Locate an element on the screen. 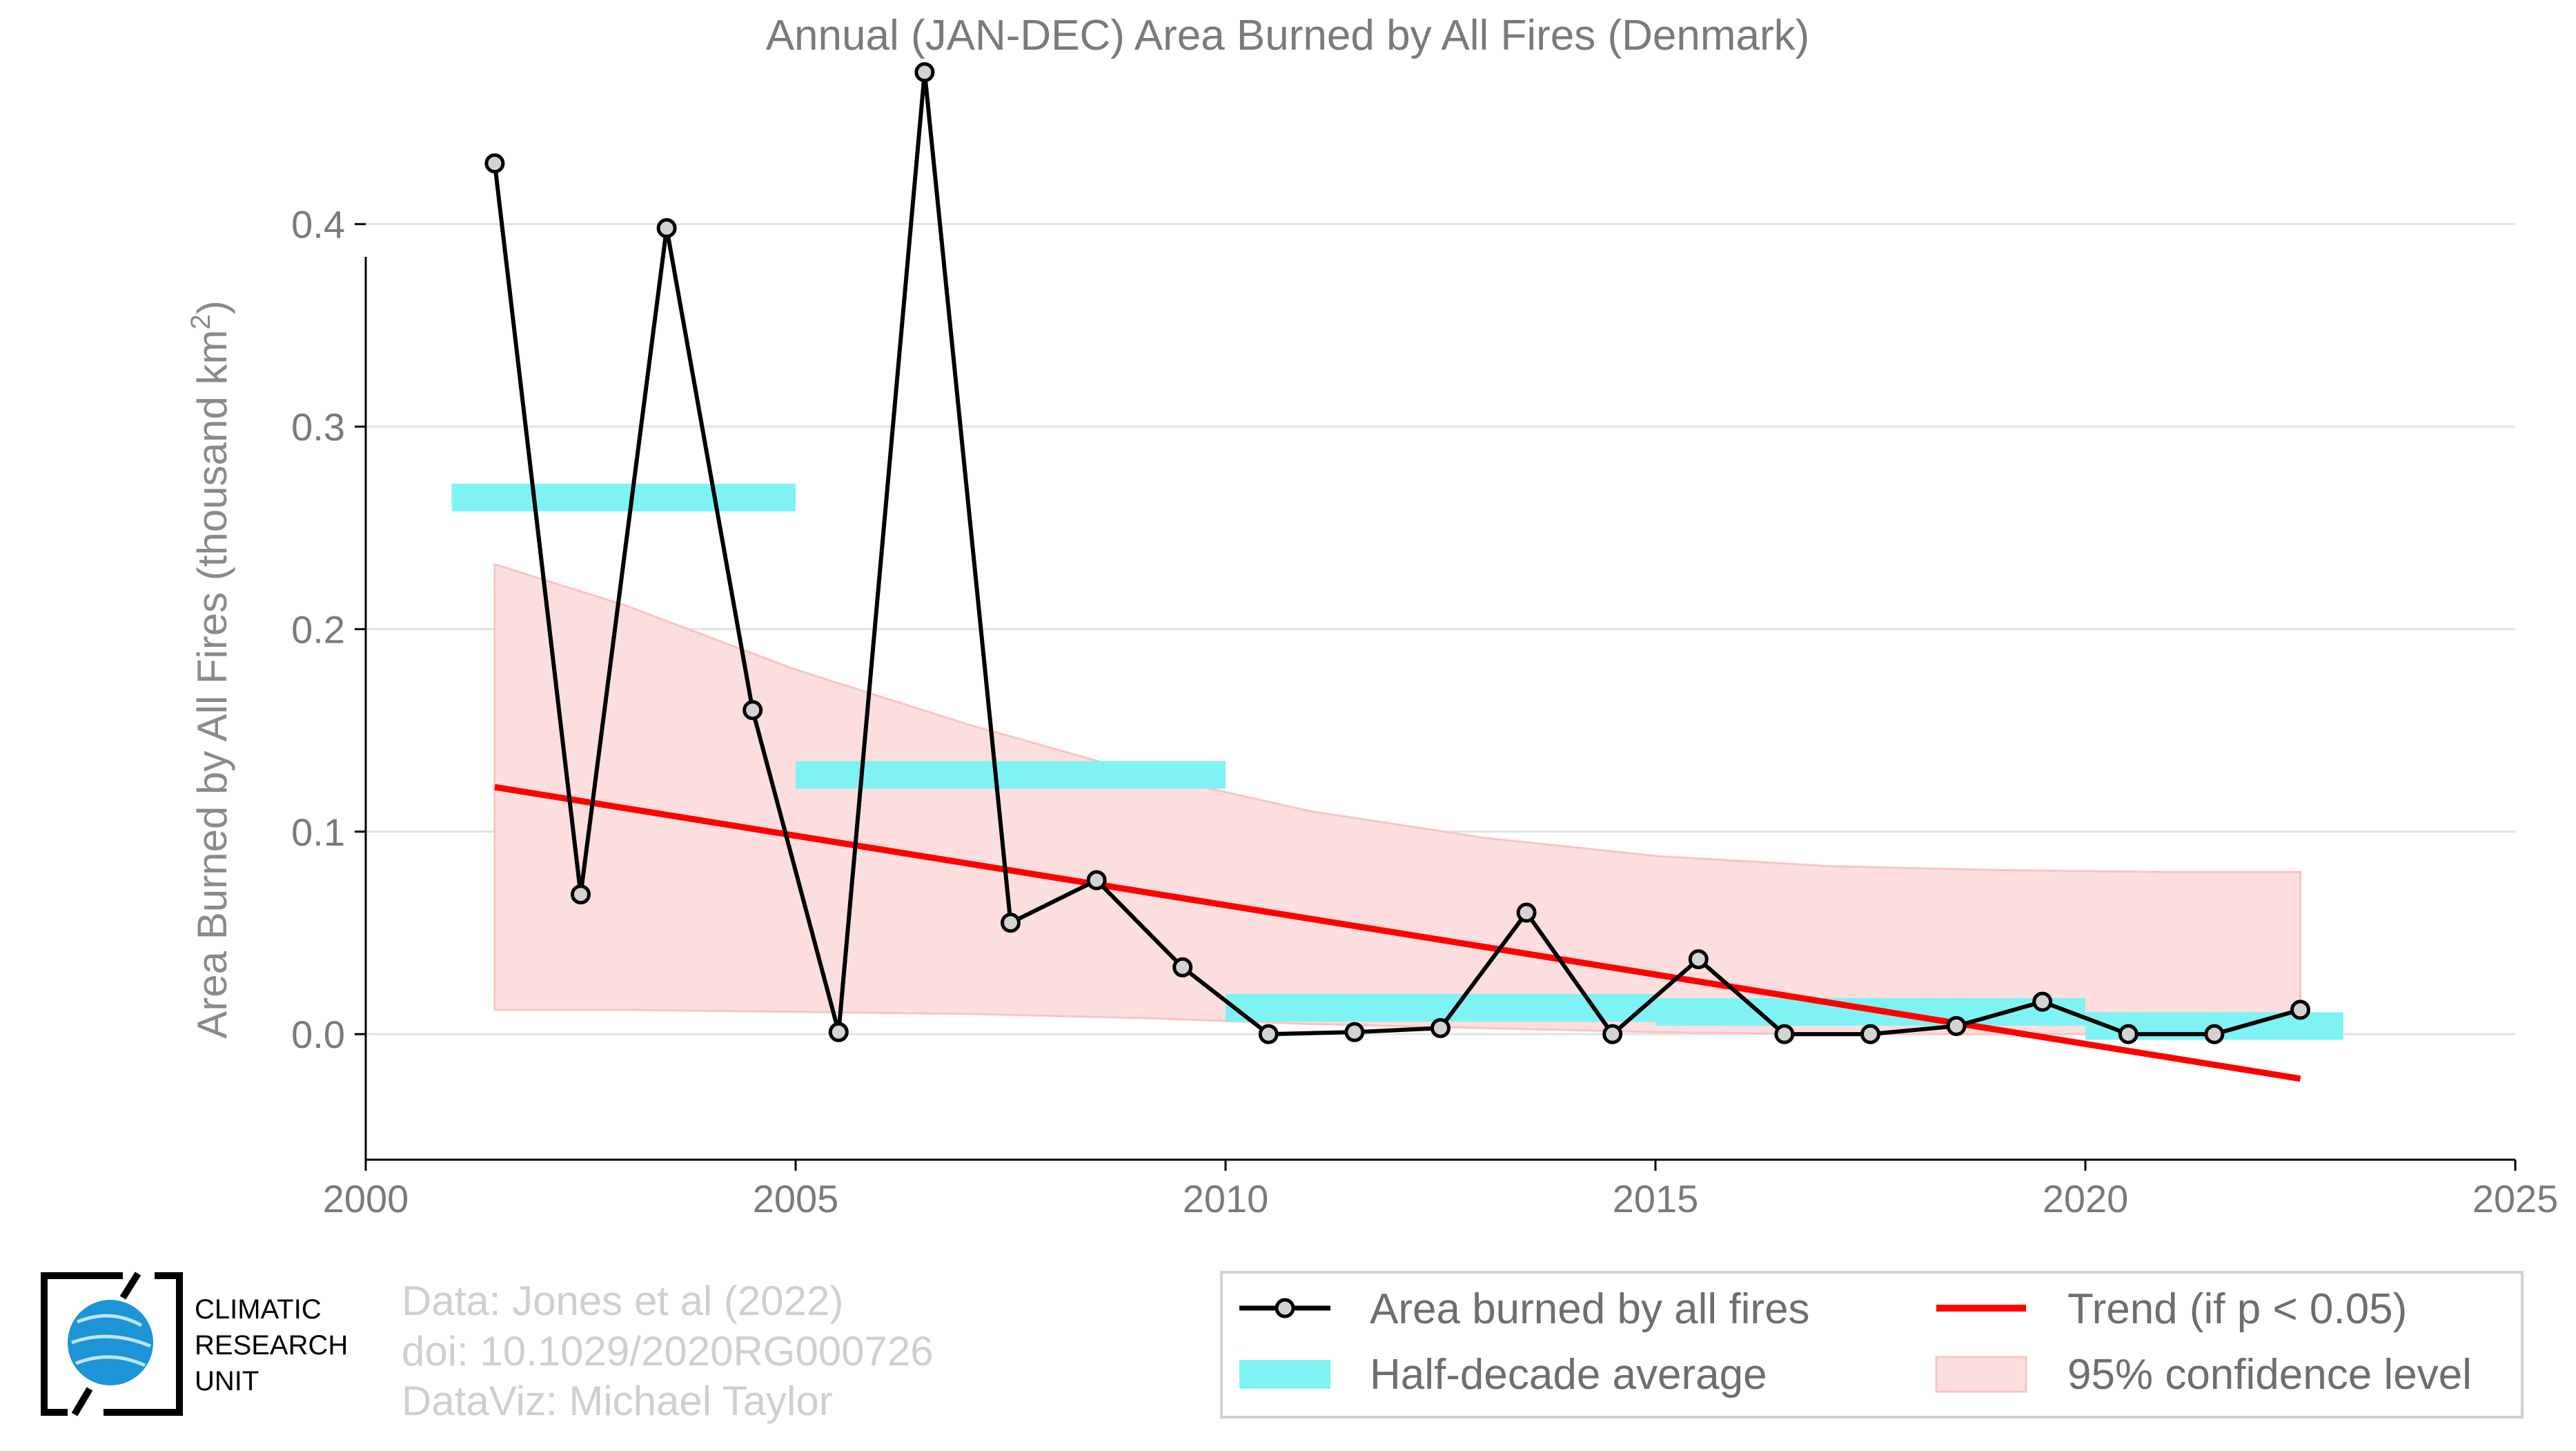 This screenshot has width=2576, height=1451. credit-dataviz: DataViz: Michael Taylor is located at coordinates (617, 1401).